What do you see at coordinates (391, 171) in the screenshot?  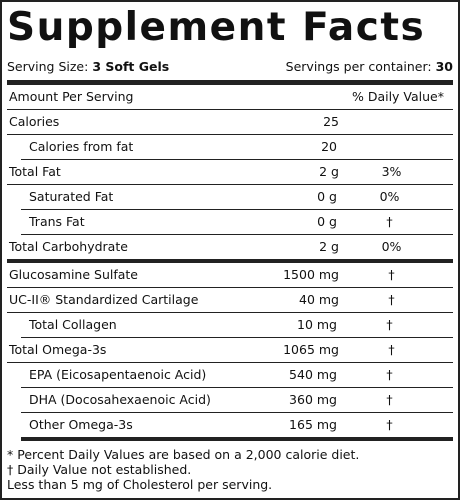 I see `daily-value: 3%` at bounding box center [391, 171].